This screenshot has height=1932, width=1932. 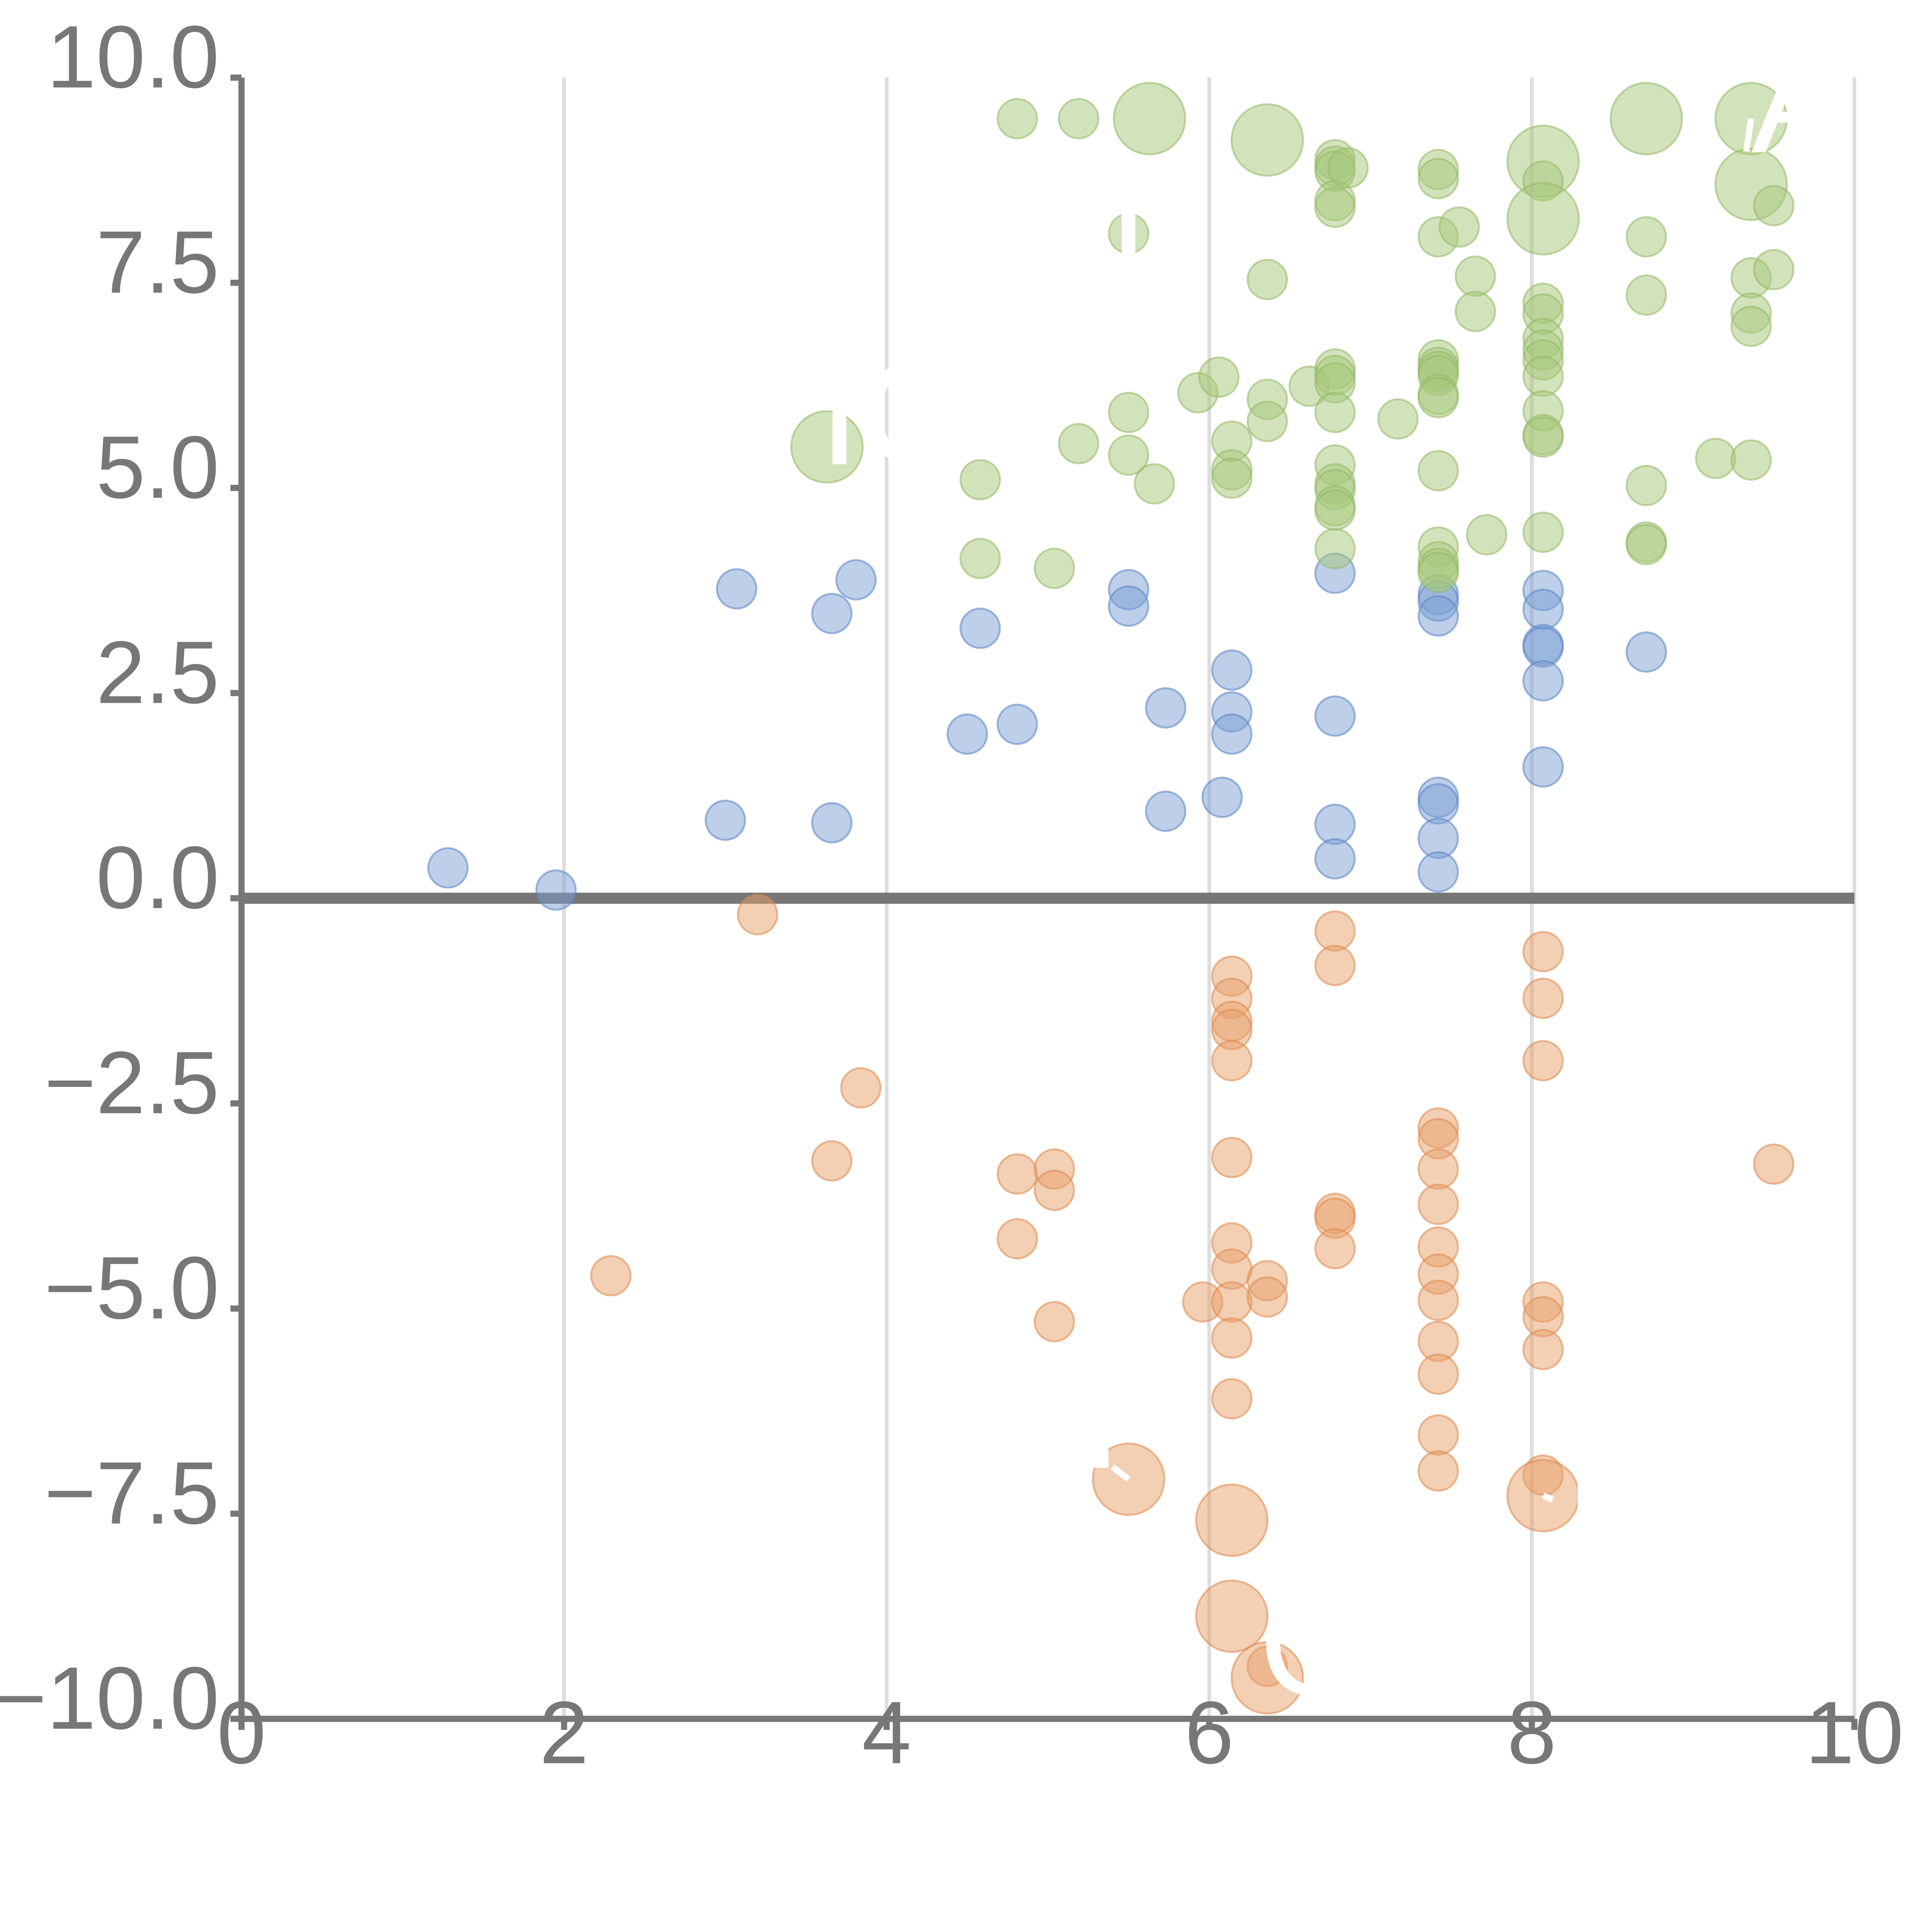 I want to click on callout-label: N, so click(x=1067, y=1418).